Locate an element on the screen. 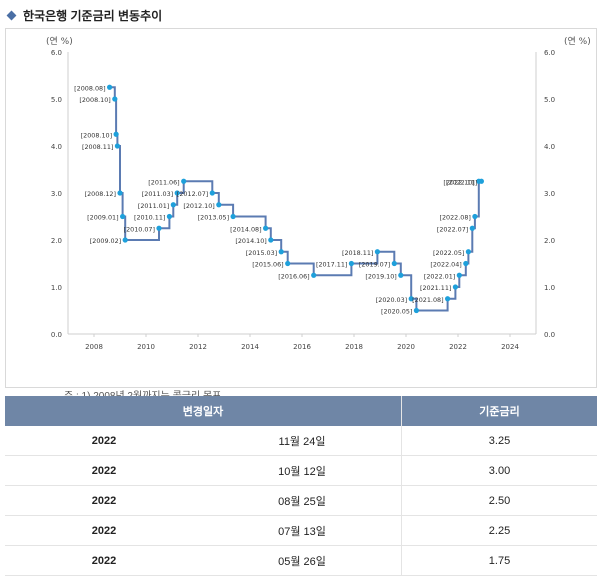 This screenshot has width=600, height=576. x-tick-label: 2008 is located at coordinates (94, 347).